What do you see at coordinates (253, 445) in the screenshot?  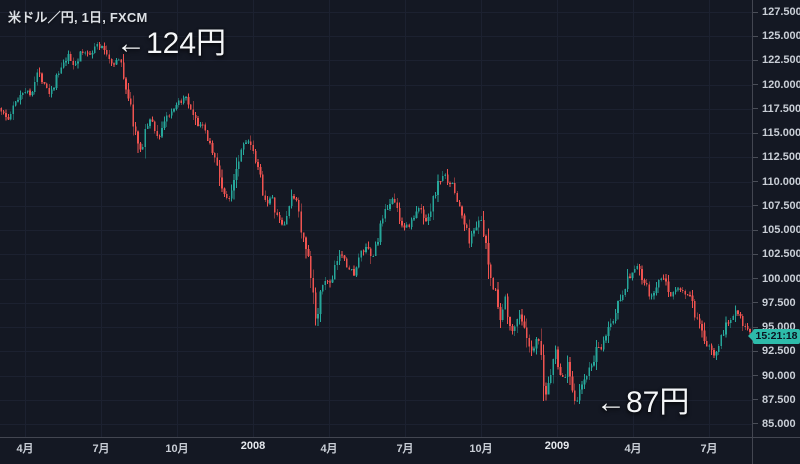 I see `time-tick: 2008` at bounding box center [253, 445].